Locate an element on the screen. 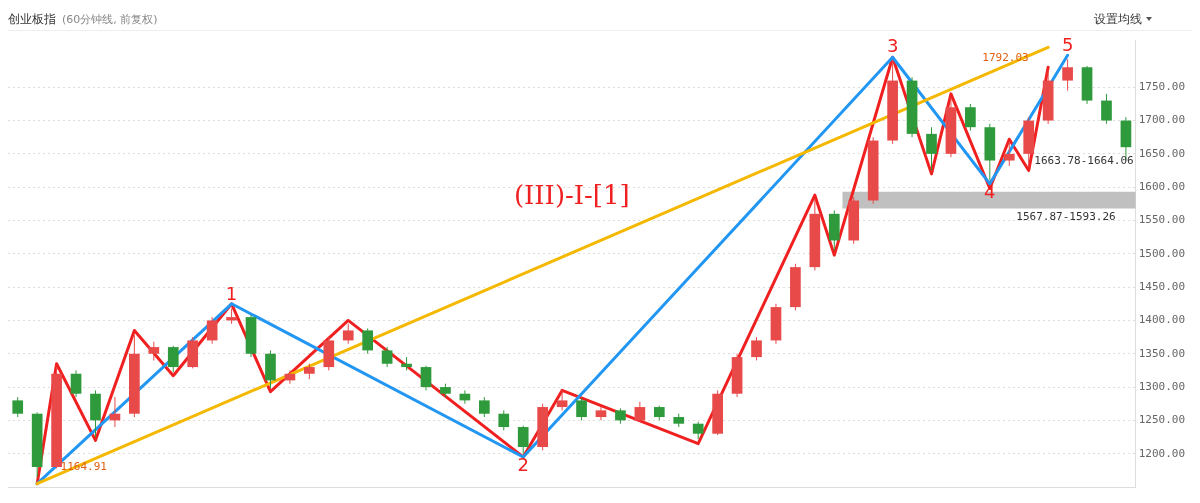 This screenshot has width=1200, height=503. y-tick-label: 1450.00 is located at coordinates (1161, 286).